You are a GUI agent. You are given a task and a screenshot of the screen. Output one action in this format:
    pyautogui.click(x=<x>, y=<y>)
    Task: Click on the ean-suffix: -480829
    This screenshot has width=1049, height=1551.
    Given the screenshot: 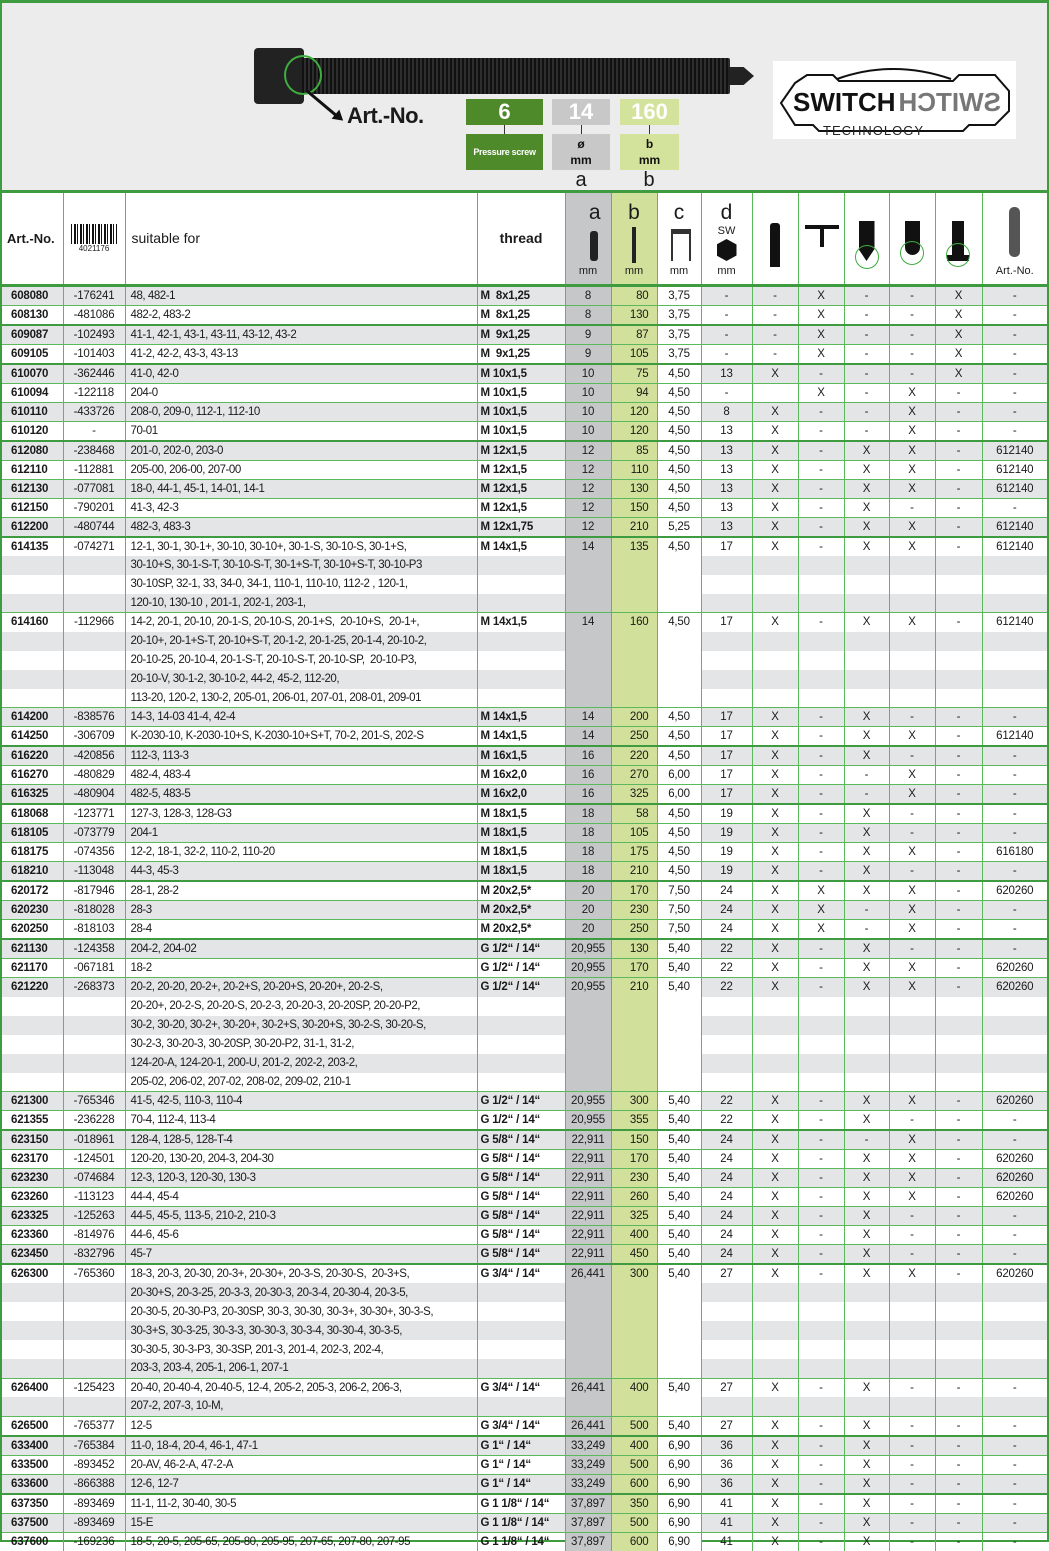 What is the action you would take?
    pyautogui.click(x=94, y=775)
    